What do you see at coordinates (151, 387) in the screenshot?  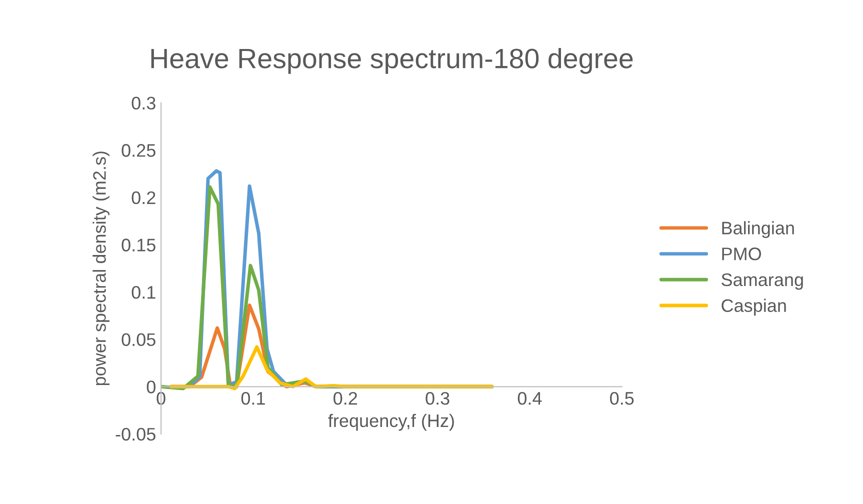 I see `y-tick-label: 0` at bounding box center [151, 387].